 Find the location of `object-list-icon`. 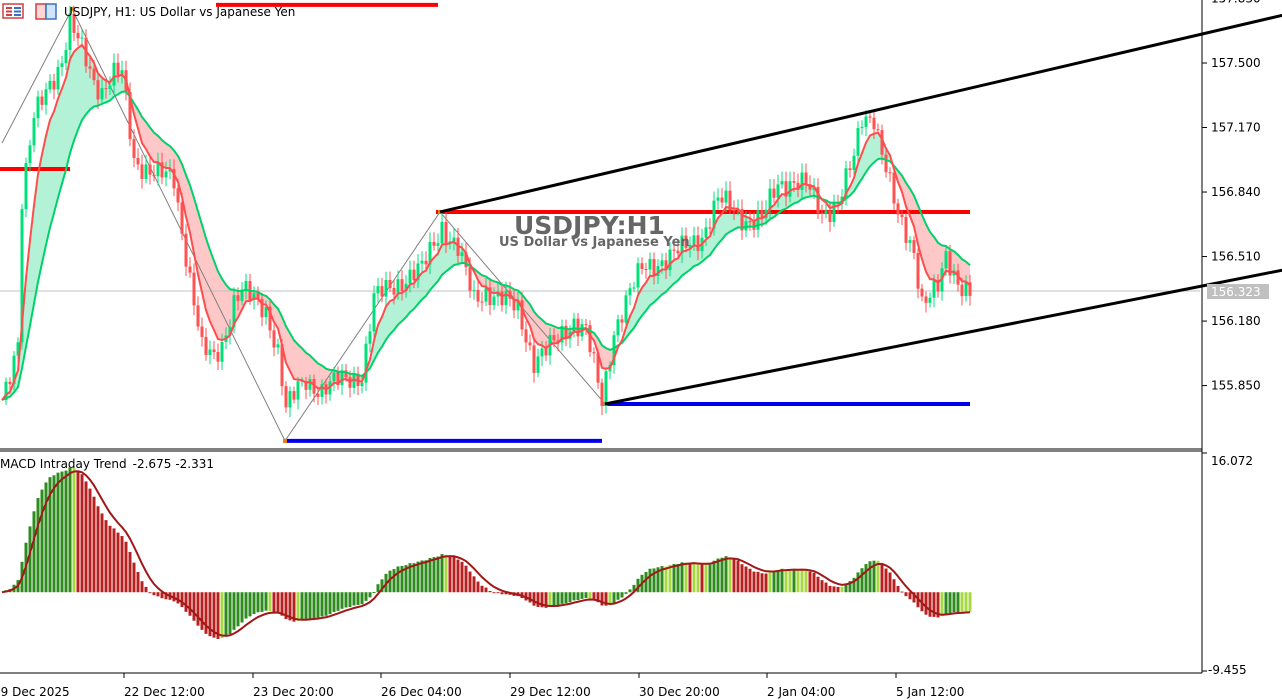

object-list-icon is located at coordinates (13, 11).